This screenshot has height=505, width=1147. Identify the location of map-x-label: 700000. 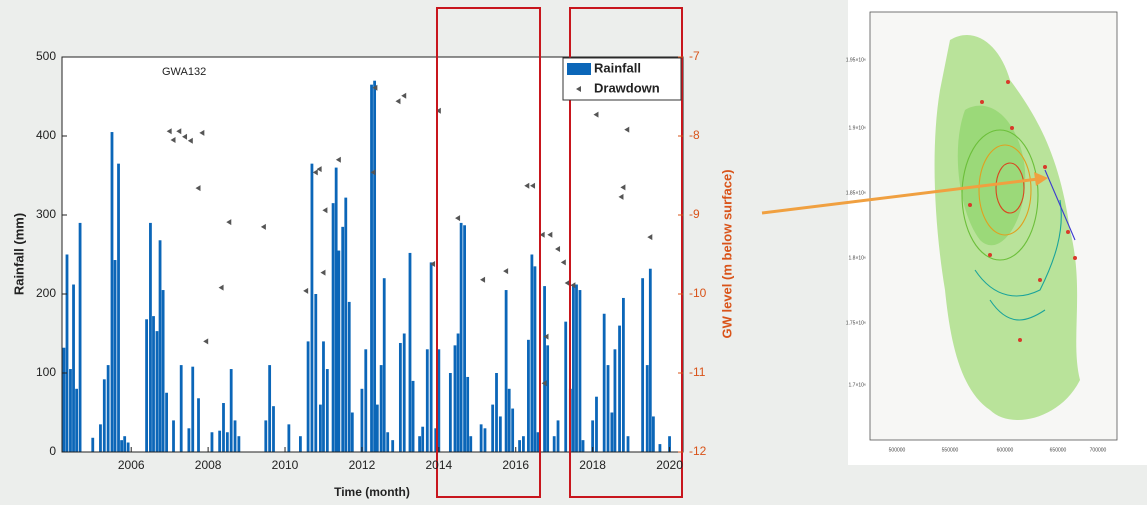
(1098, 450).